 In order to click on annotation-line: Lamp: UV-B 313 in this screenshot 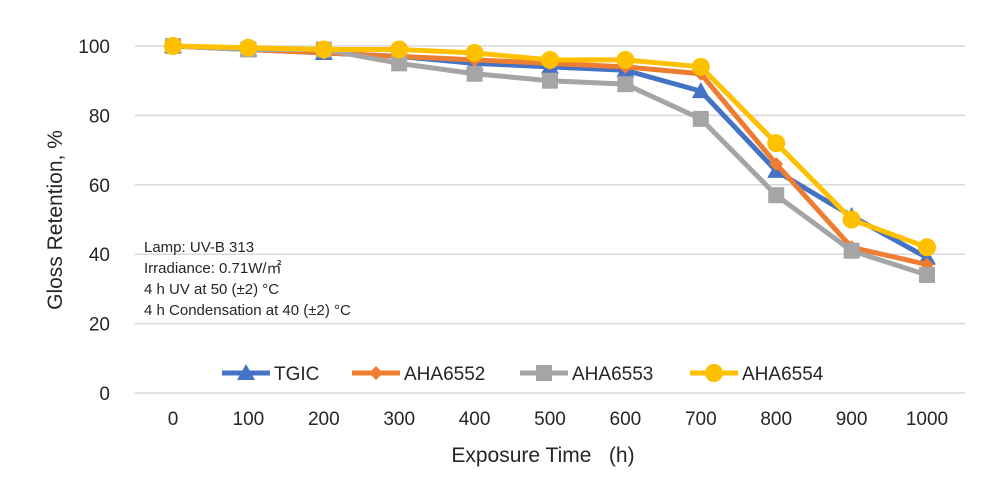, I will do `click(199, 247)`.